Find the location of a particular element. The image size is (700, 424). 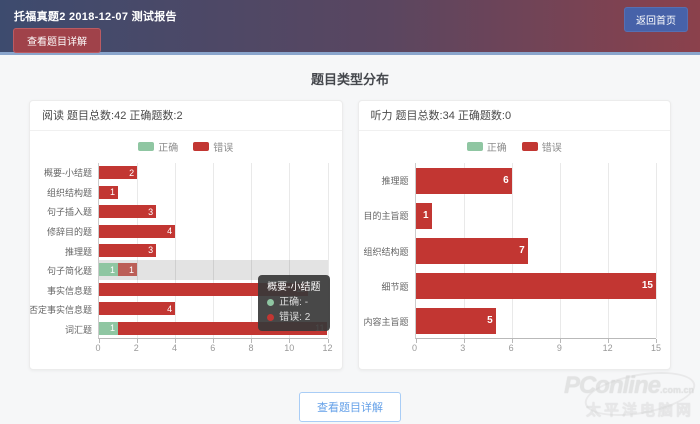

chart-row: 15 is located at coordinates (535, 285).